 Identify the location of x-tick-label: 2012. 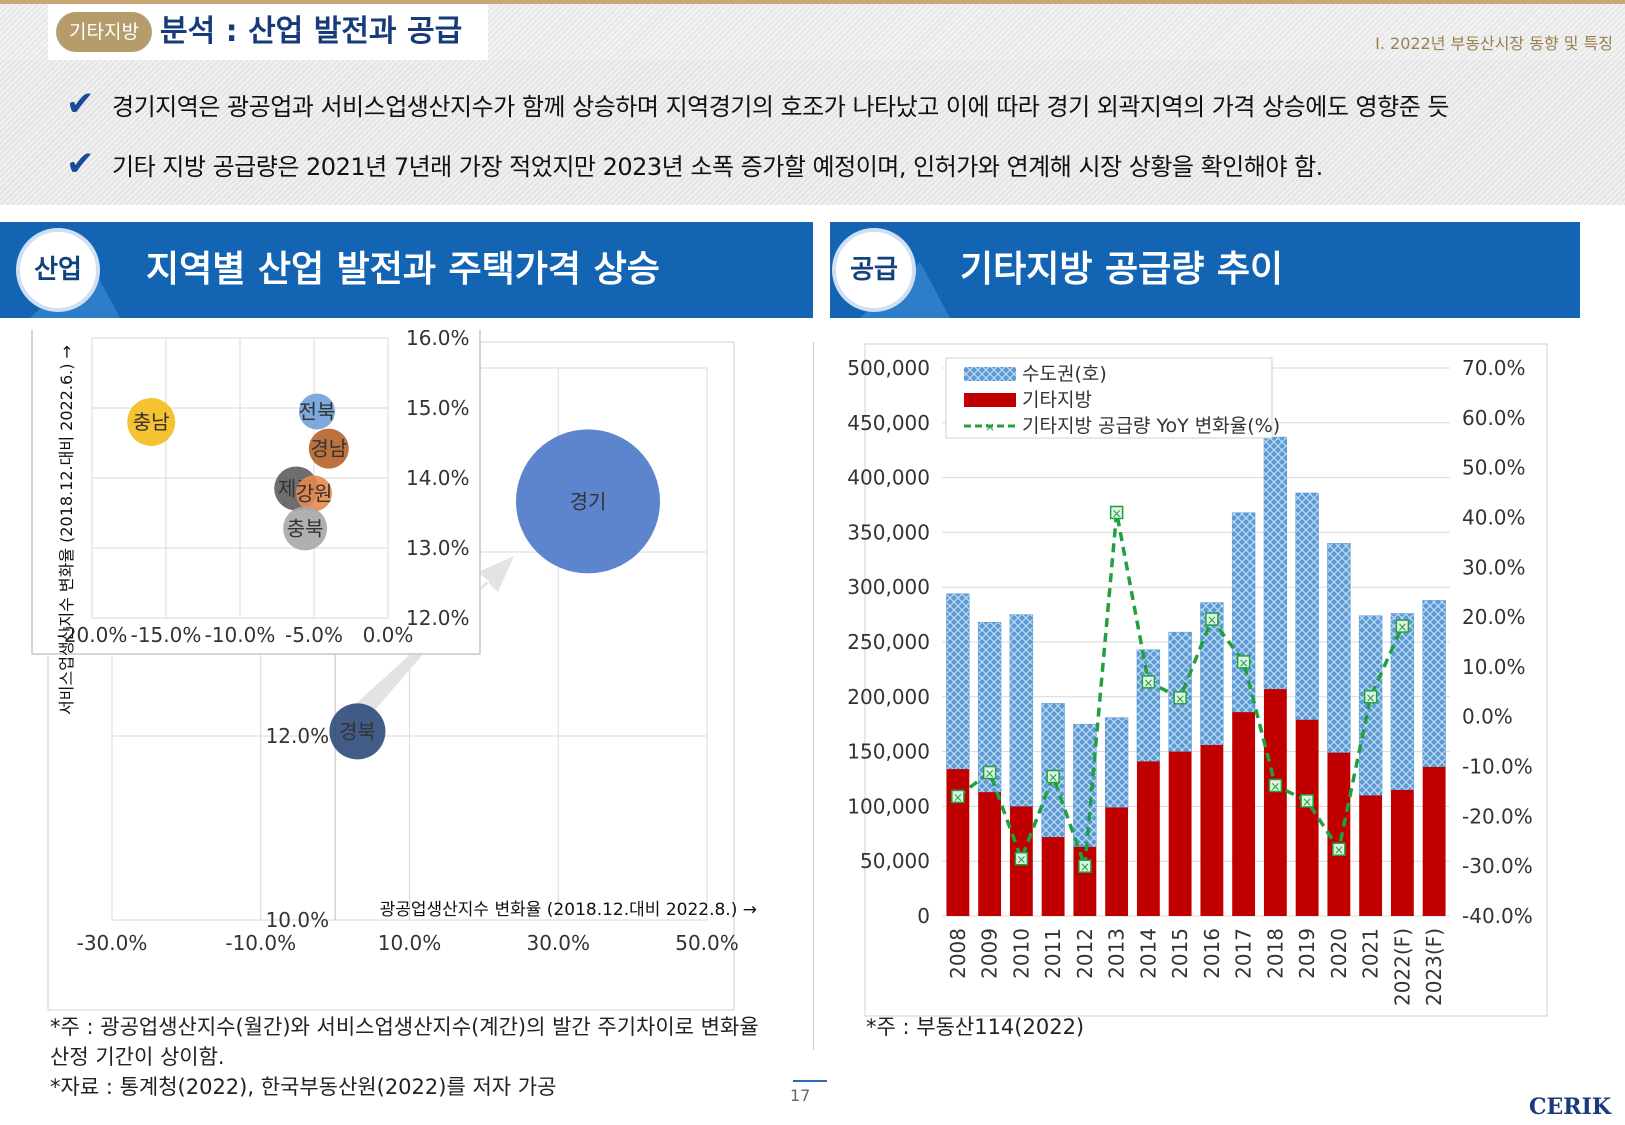
(1085, 953).